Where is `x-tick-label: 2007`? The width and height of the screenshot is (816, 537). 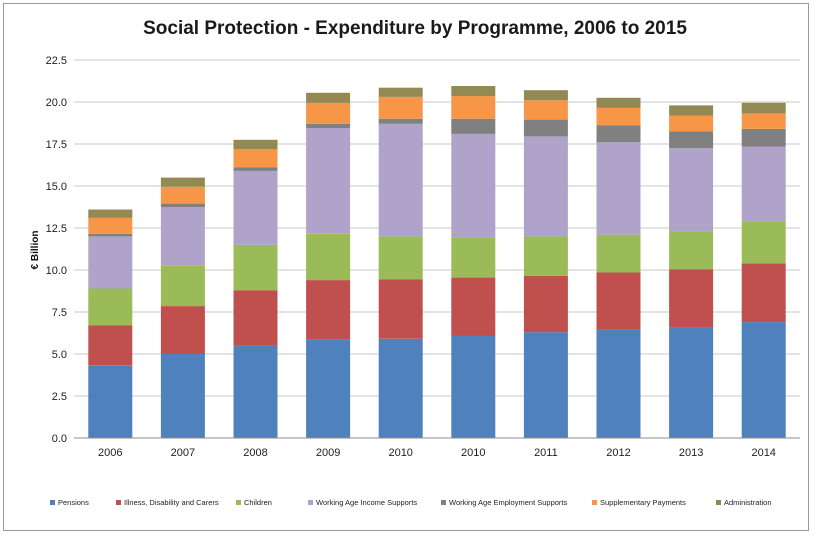
x-tick-label: 2007 is located at coordinates (183, 453).